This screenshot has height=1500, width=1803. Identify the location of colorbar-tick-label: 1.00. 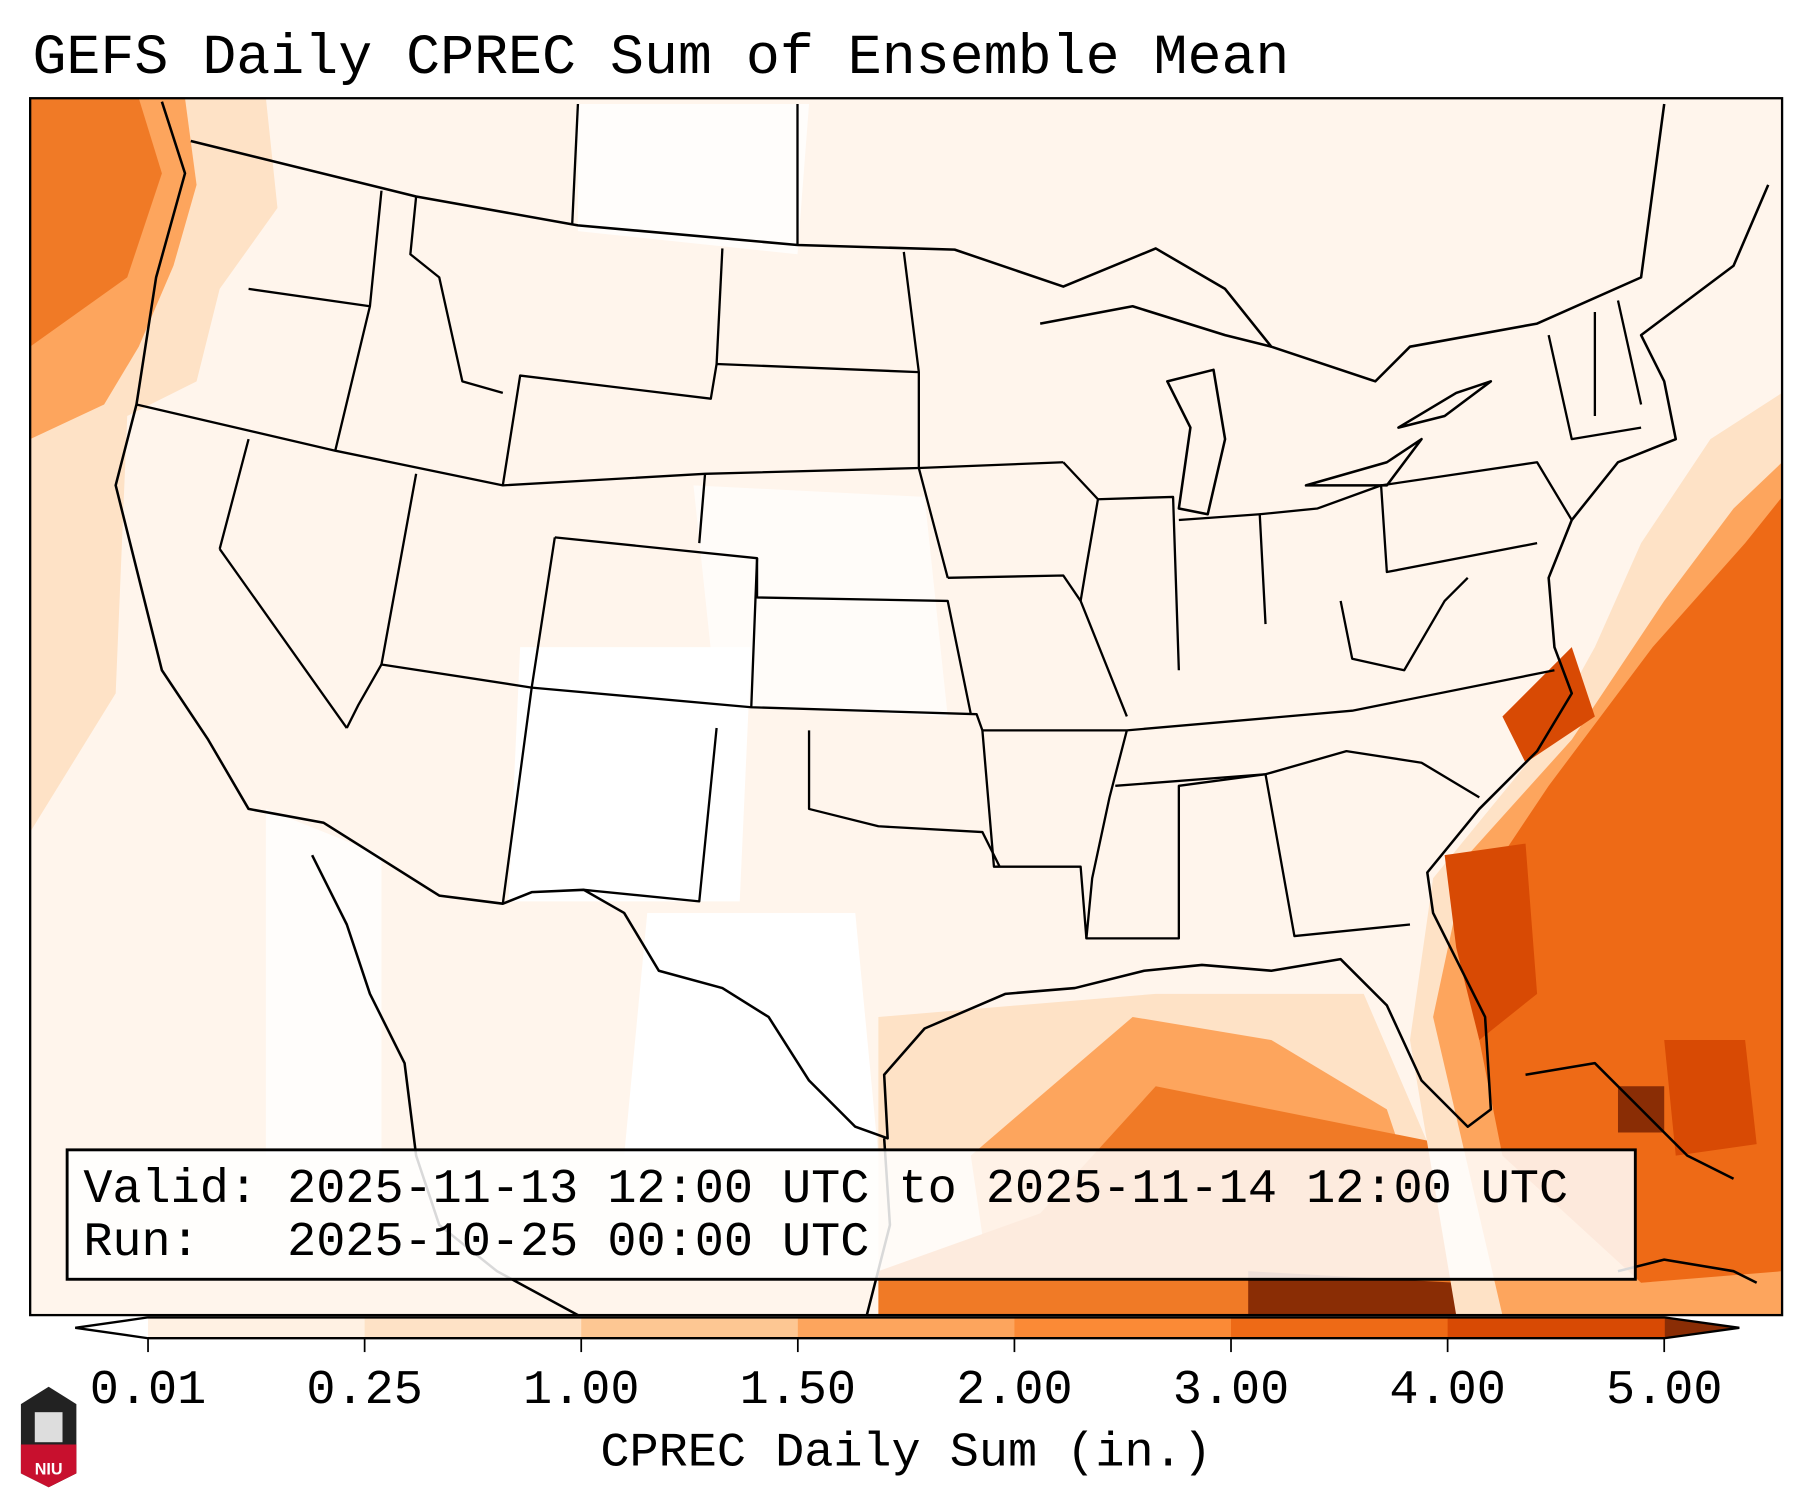
(581, 1390).